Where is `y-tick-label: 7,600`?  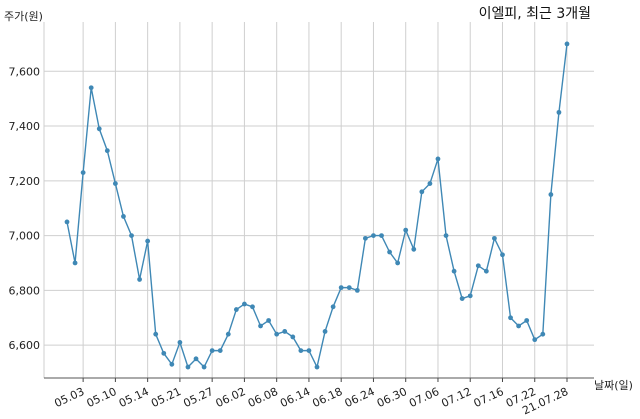
y-tick-label: 7,600 is located at coordinates (25, 71).